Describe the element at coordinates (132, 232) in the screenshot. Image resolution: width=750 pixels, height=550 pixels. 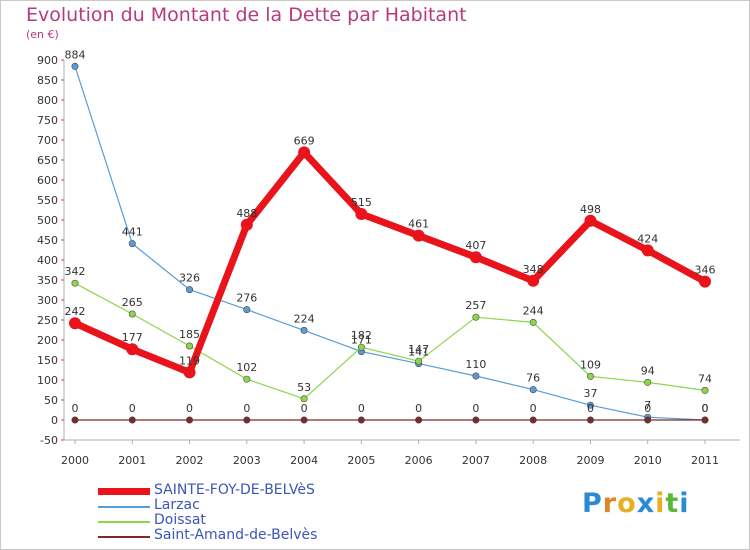
I see `data-label: 441` at that location.